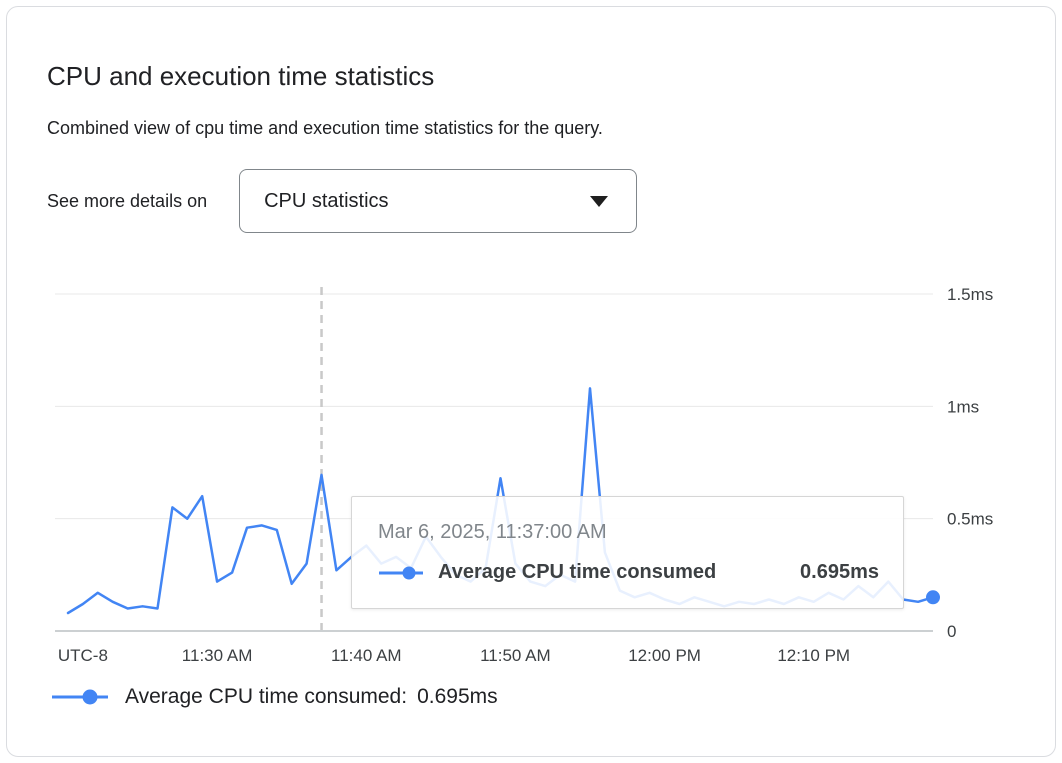 The height and width of the screenshot is (763, 1062). What do you see at coordinates (970, 519) in the screenshot?
I see `y-axis-label: 0.5ms` at bounding box center [970, 519].